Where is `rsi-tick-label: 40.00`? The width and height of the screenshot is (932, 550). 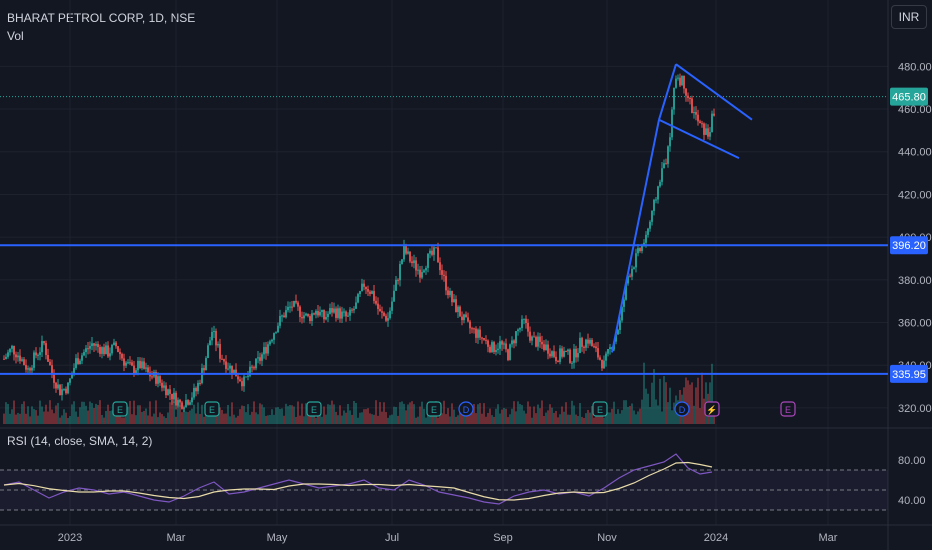
rsi-tick-label: 40.00 is located at coordinates (912, 501).